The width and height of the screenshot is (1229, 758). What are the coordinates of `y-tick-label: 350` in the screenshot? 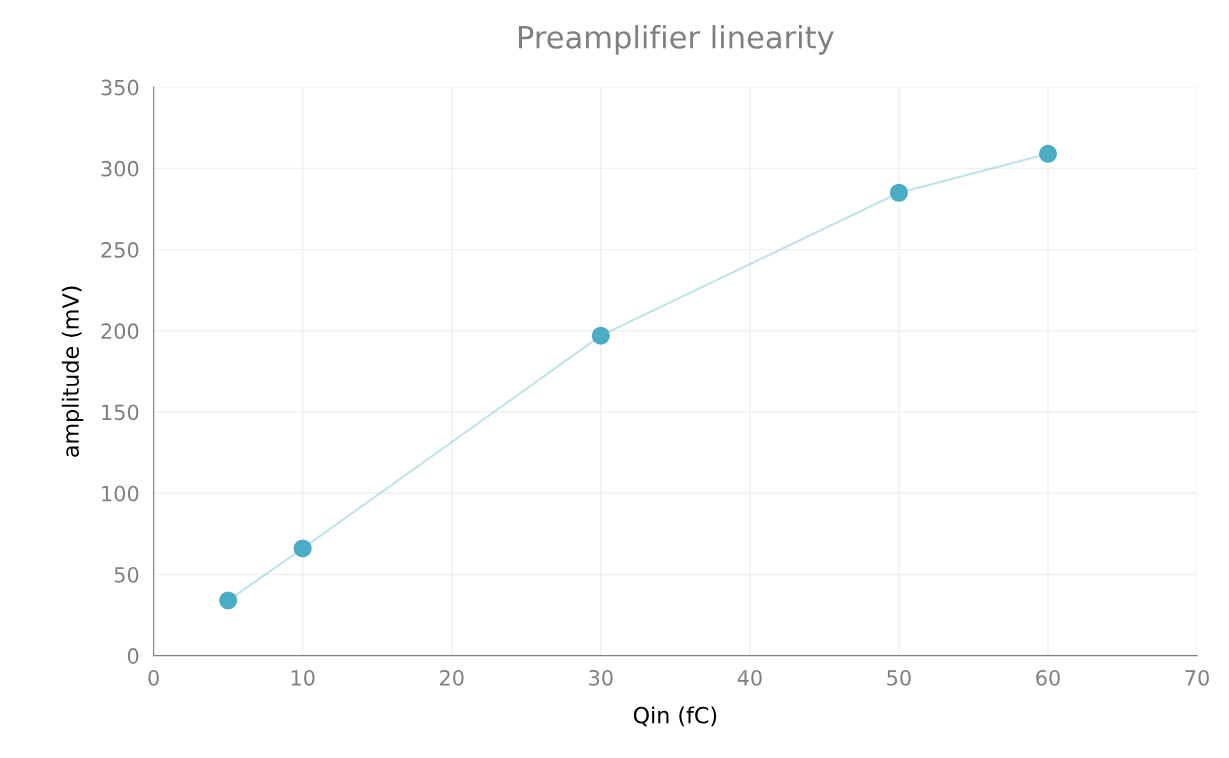 It's located at (120, 87).